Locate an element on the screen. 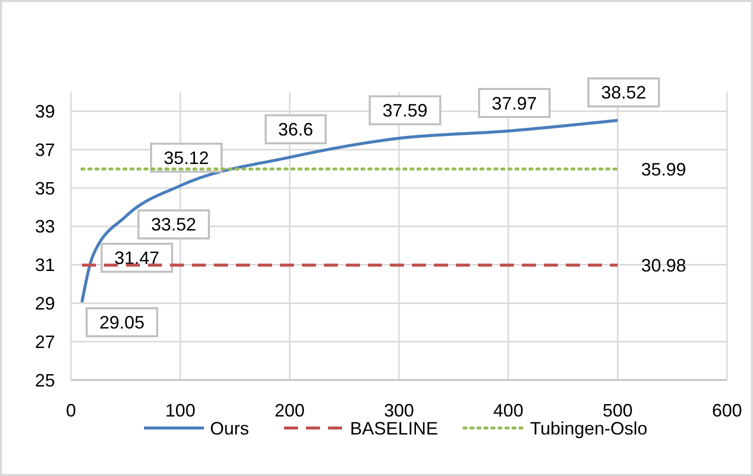 This screenshot has height=476, width=753. x-tick-label: 100 is located at coordinates (180, 410).